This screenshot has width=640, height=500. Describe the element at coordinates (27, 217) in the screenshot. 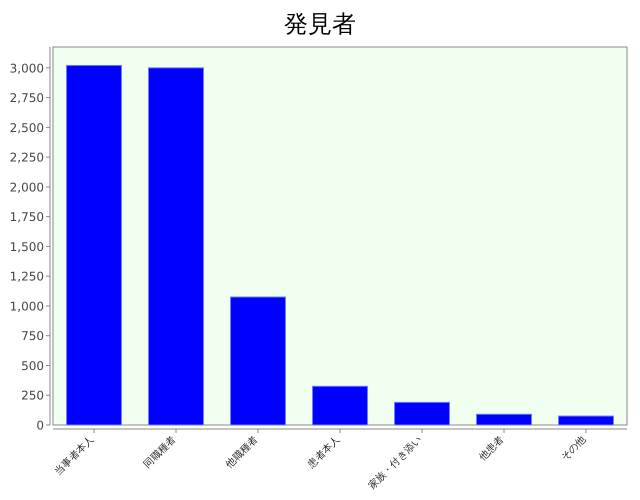

I see `y-tick-label: 1,750` at that location.